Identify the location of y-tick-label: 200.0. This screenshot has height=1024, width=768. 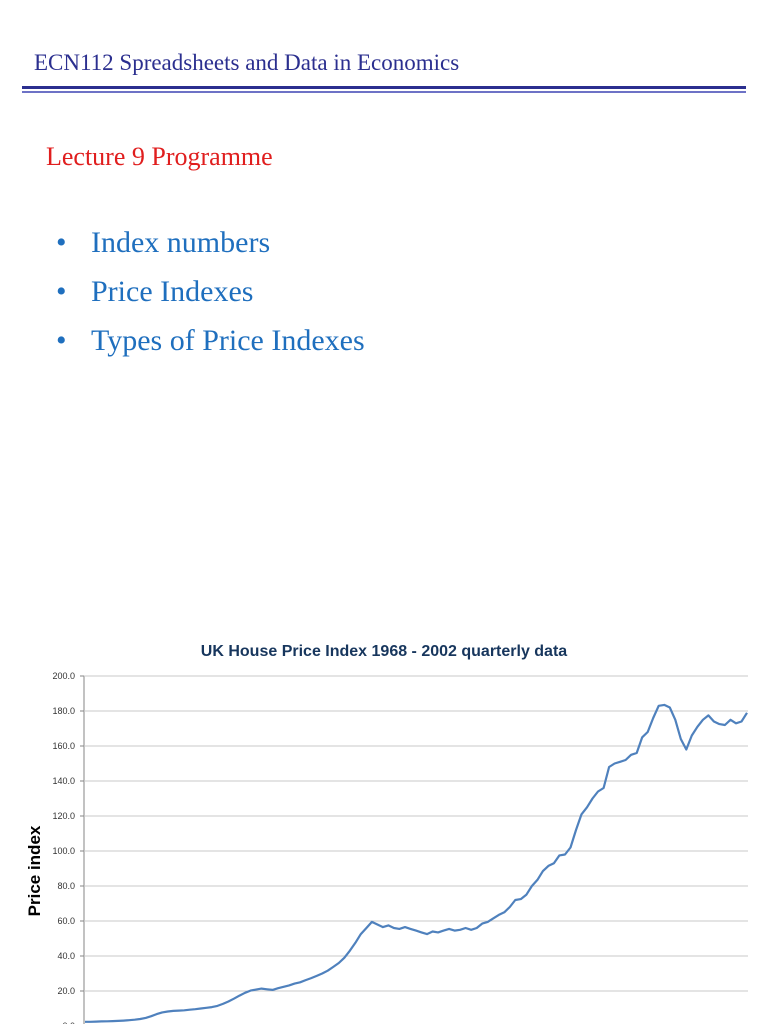
(63, 676).